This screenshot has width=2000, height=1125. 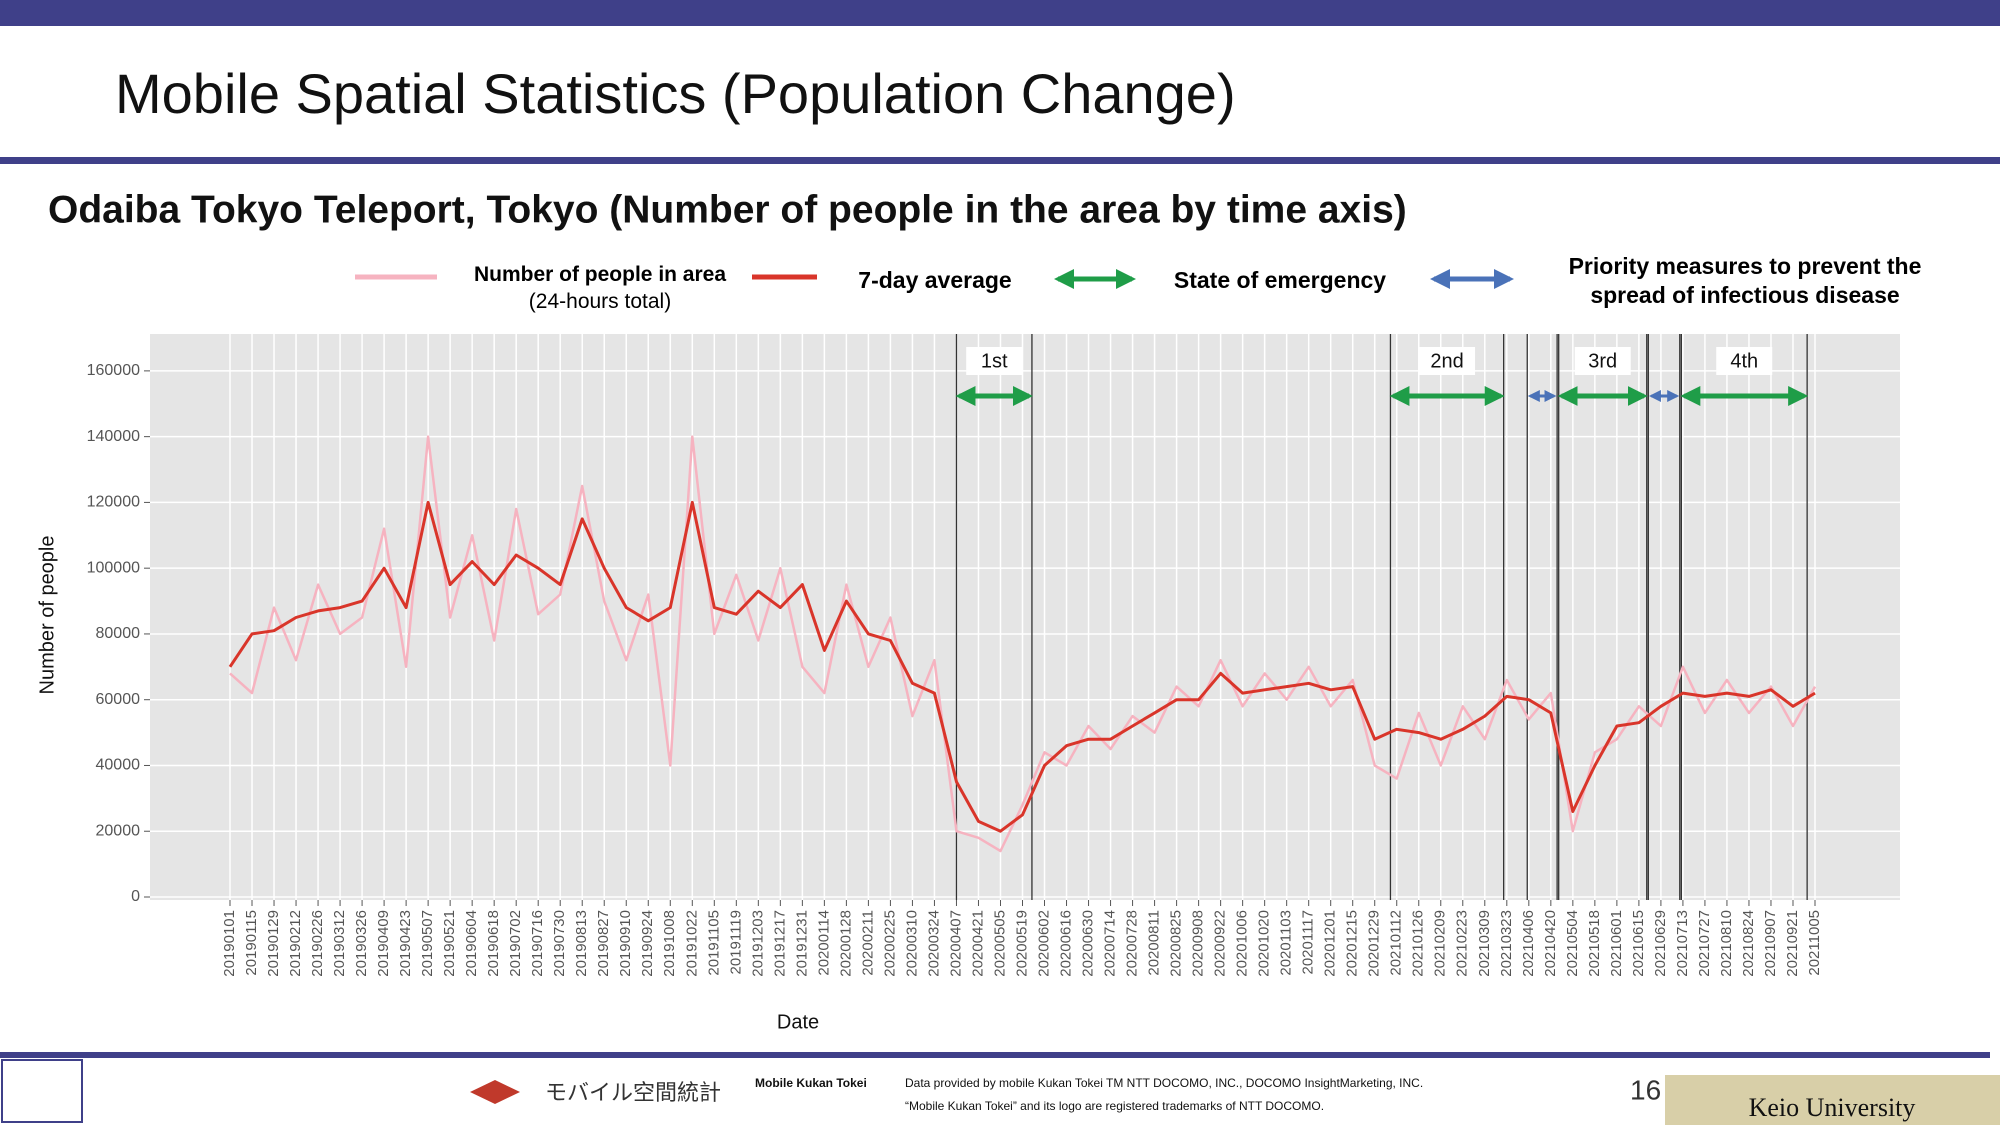 What do you see at coordinates (471, 943) in the screenshot?
I see `x-tick-label: 20190604` at bounding box center [471, 943].